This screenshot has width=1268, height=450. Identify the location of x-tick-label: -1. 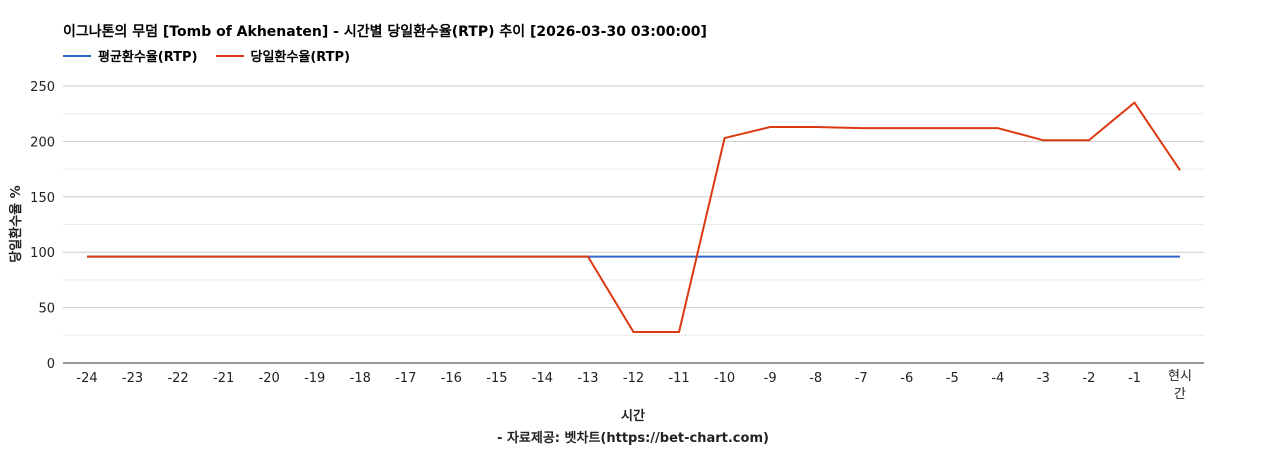
(1134, 378).